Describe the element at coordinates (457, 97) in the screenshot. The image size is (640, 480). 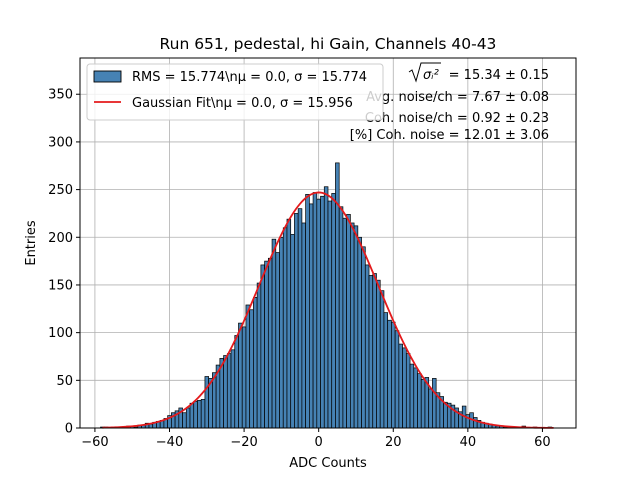
I see `annotation-line-2: Avg. noise/ch = 7.67 ± 0.08` at that location.